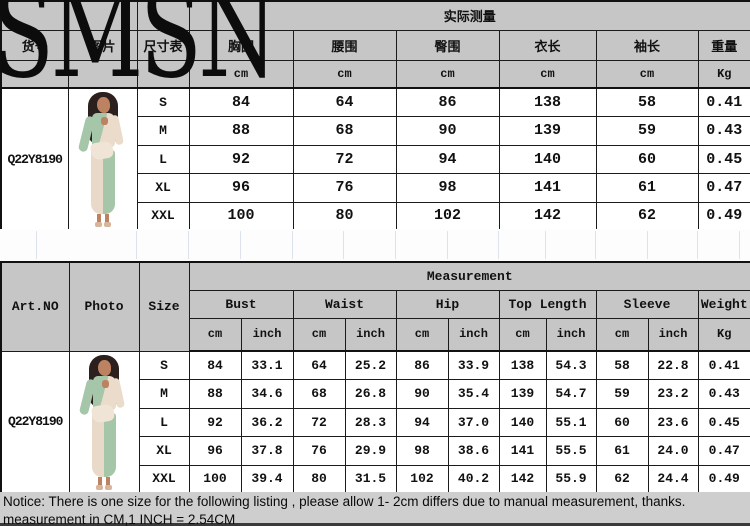  Describe the element at coordinates (522, 479) in the screenshot. I see `measure-value: 142` at that location.